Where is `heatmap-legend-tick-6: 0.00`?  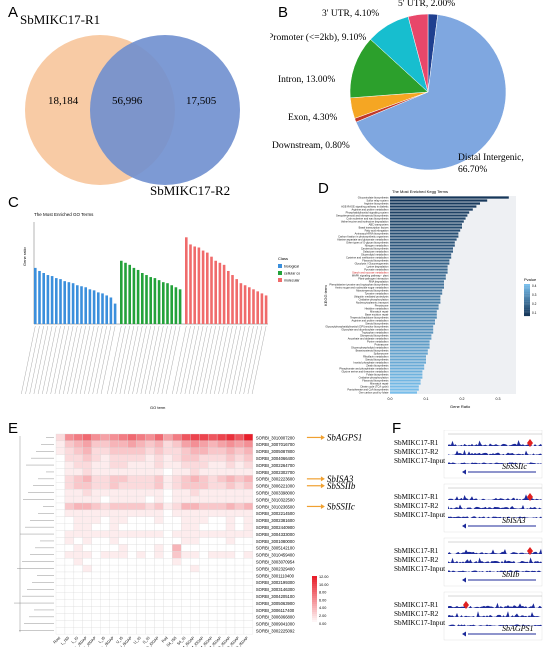 heatmap-legend-tick-6: 0.00 is located at coordinates (322, 624).